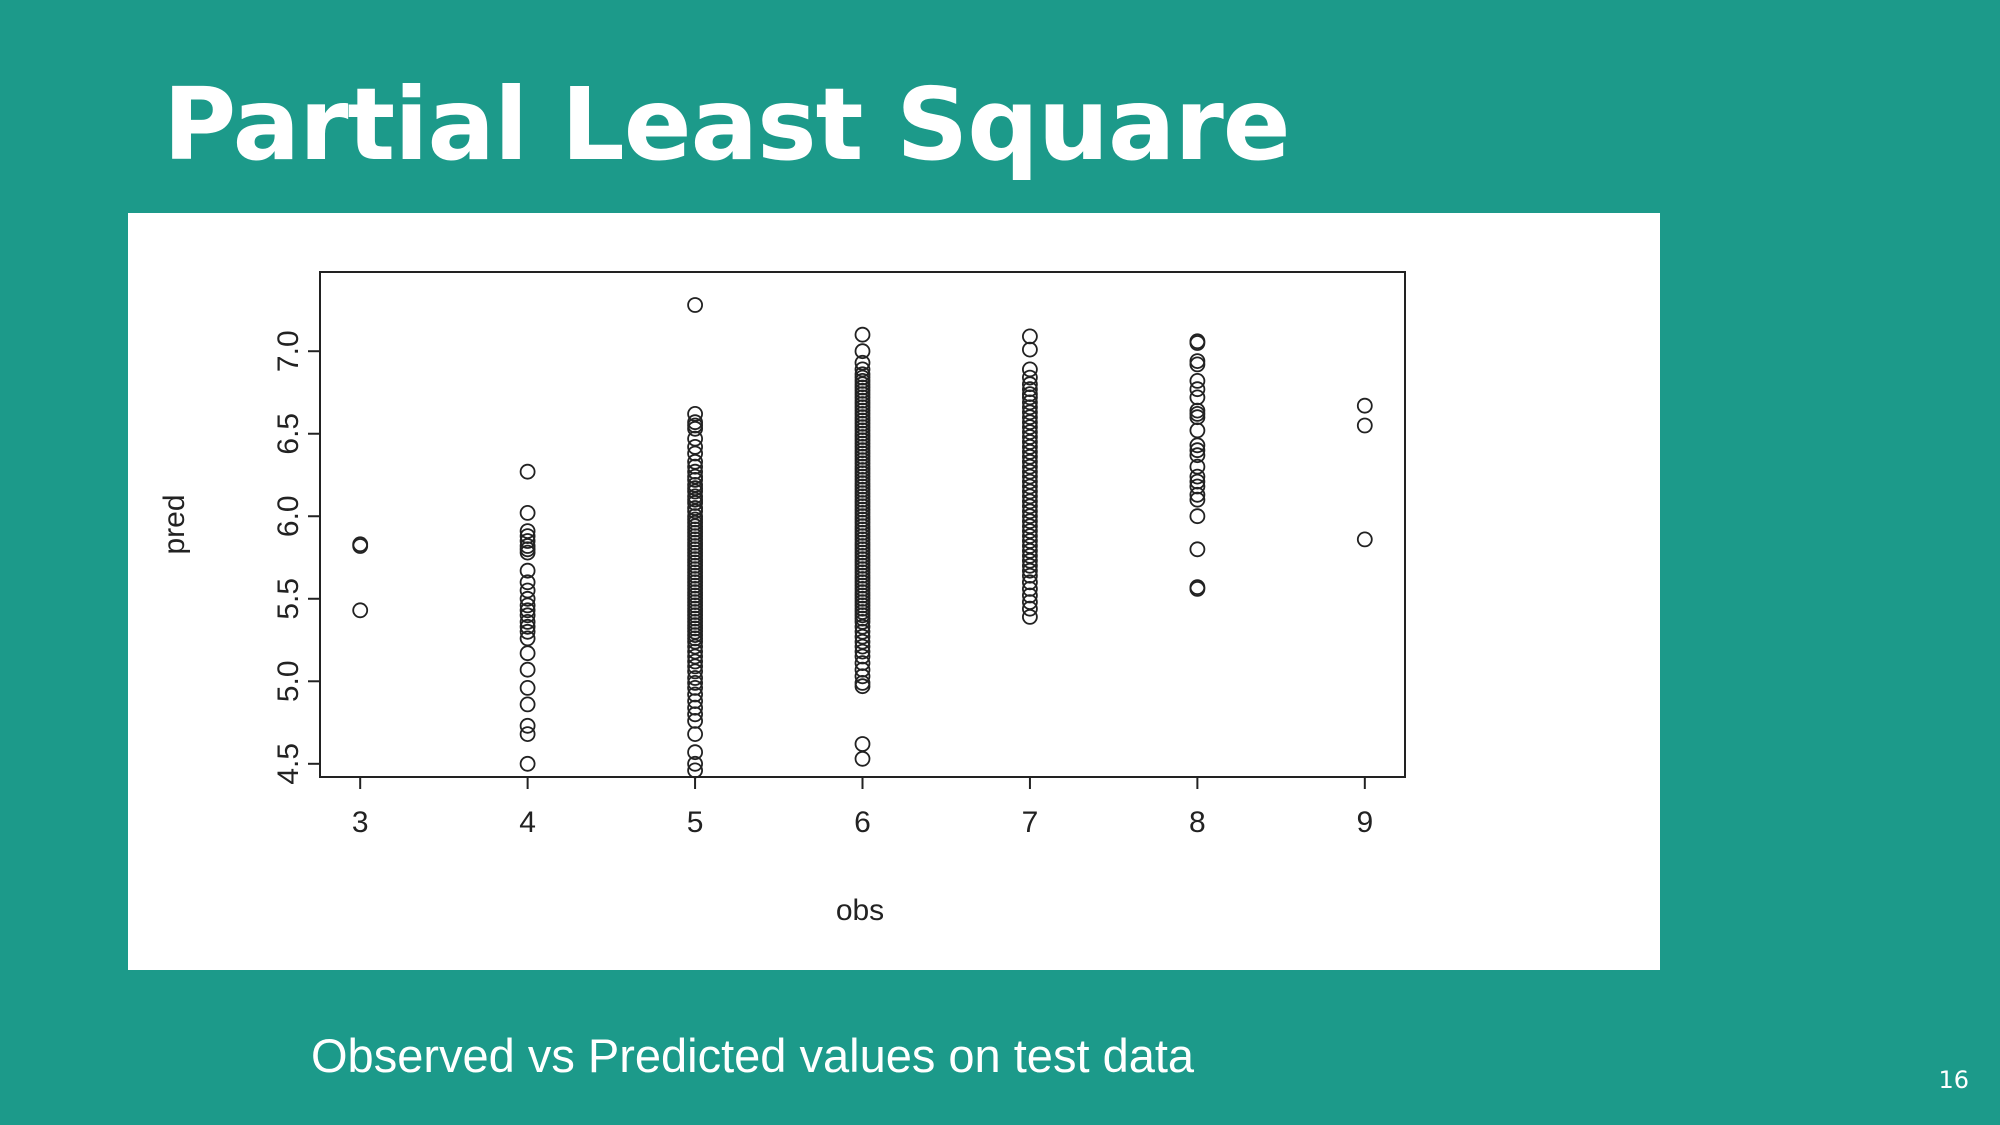 The width and height of the screenshot is (2000, 1125). Describe the element at coordinates (288, 681) in the screenshot. I see `y-tick-label: 5.0` at that location.